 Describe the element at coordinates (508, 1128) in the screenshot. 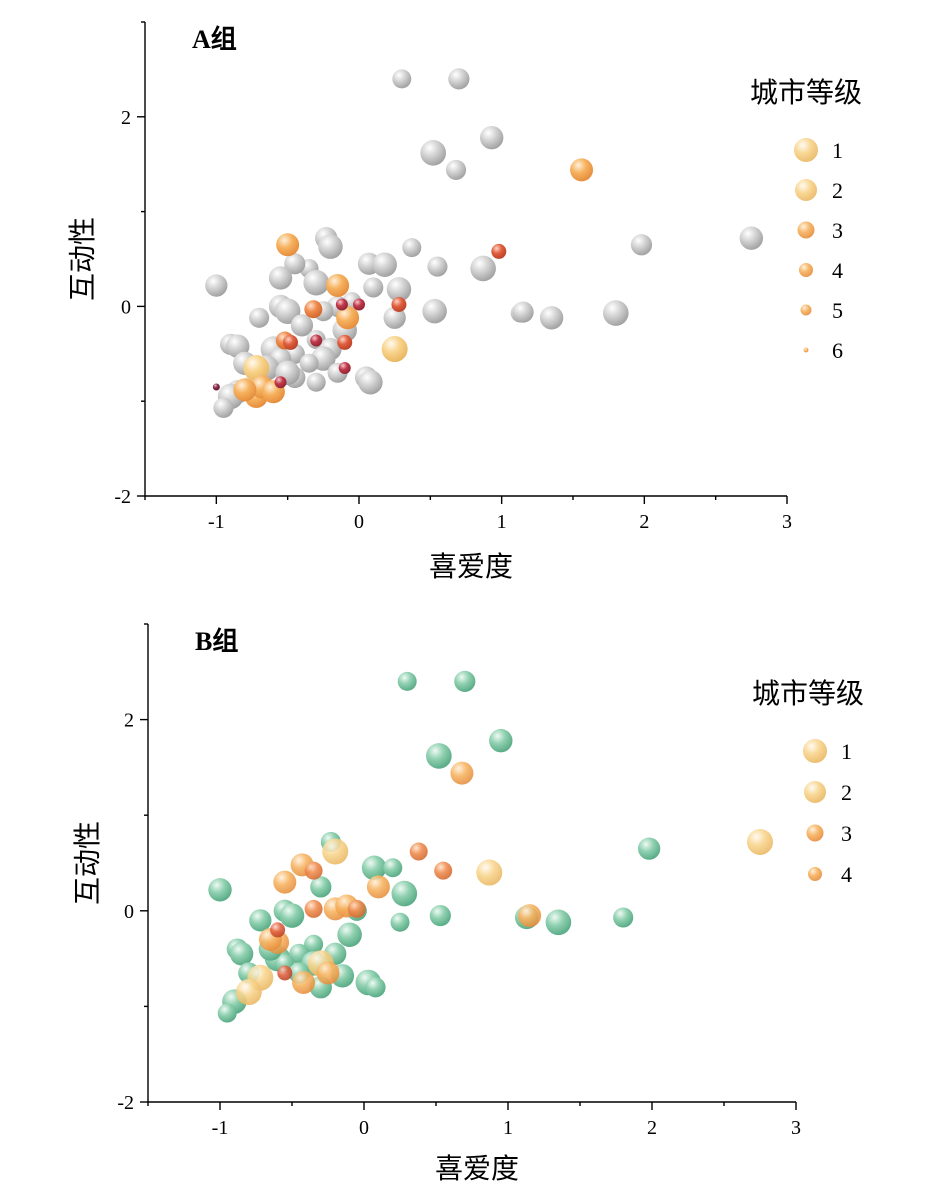

I see `x-tick-label: 1` at that location.